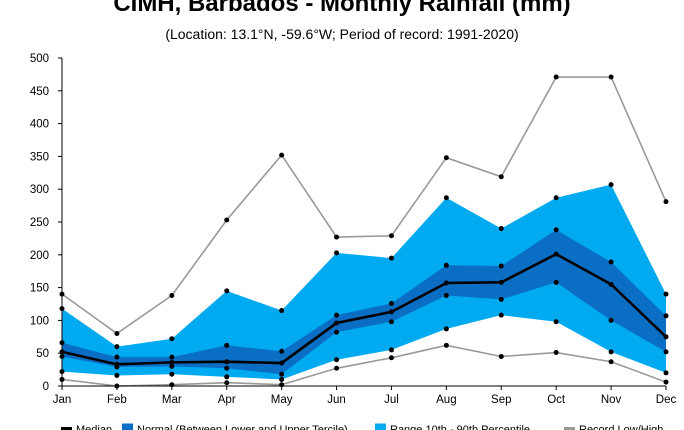  I want to click on chart-title: CIMH, Barbados - Monthly Rainfall (mm), so click(342, 8).